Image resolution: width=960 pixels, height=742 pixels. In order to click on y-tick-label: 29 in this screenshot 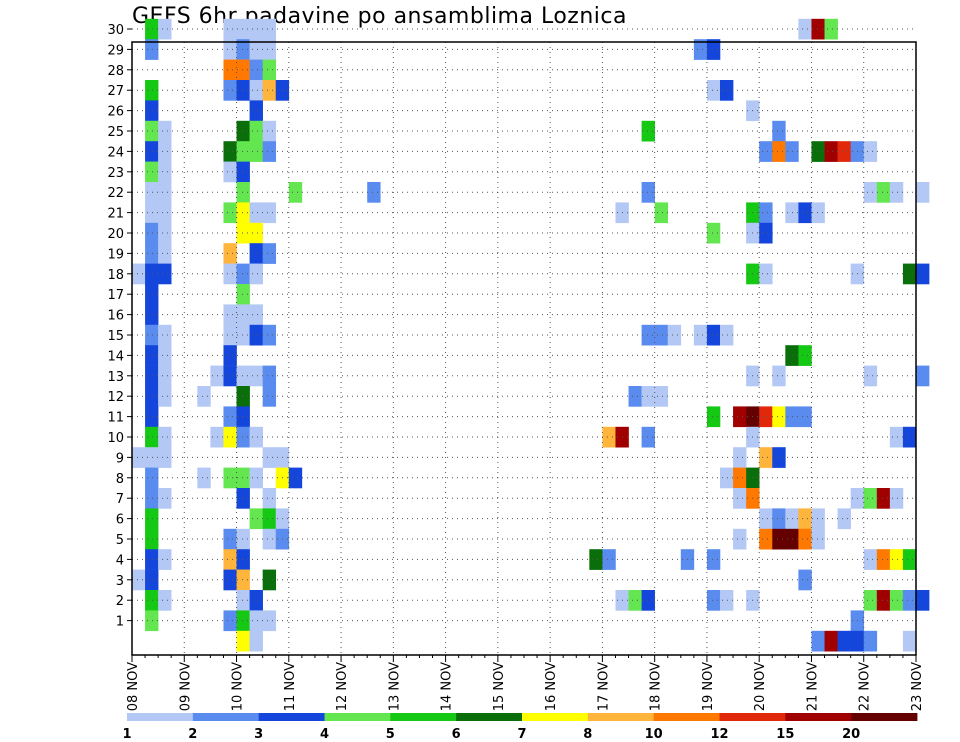, I will do `click(115, 50)`.